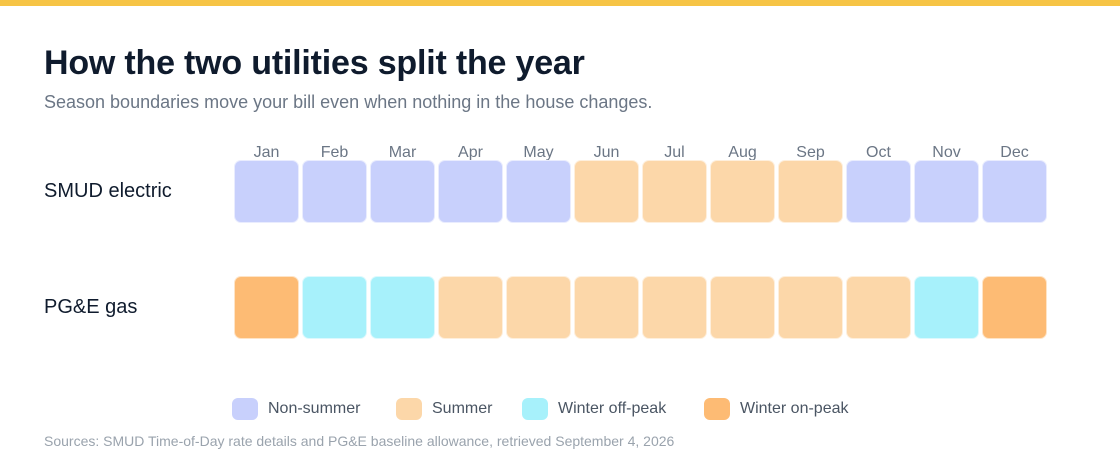  What do you see at coordinates (674, 307) in the screenshot?
I see `season-cell-1-jul` at bounding box center [674, 307].